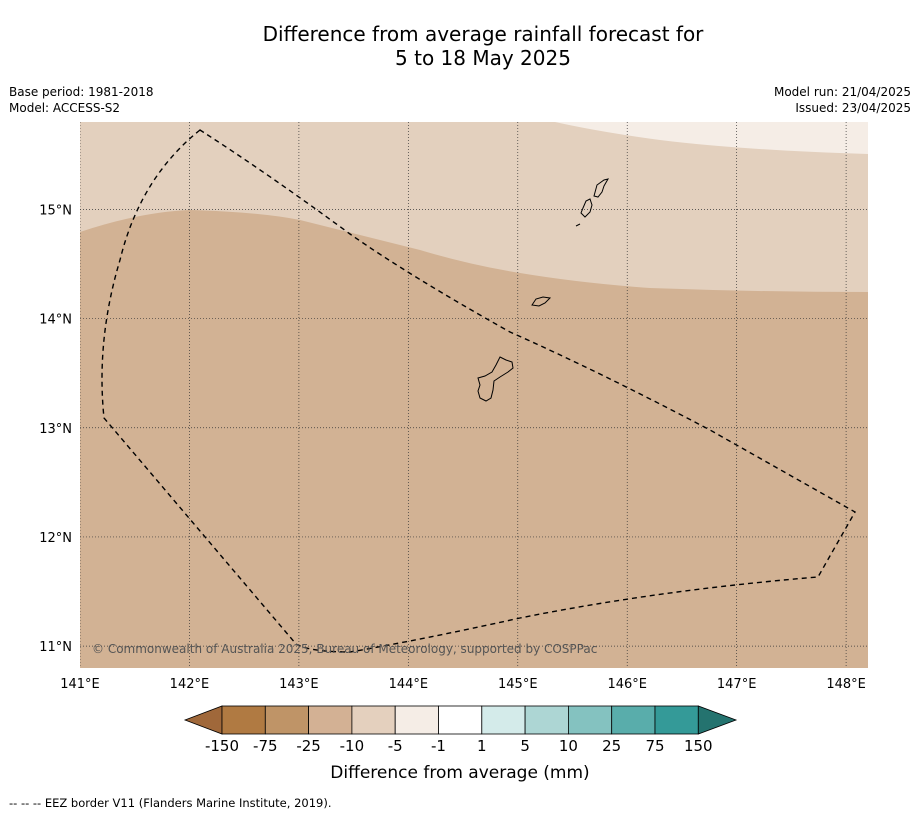 The height and width of the screenshot is (816, 919). I want to click on lon-tick-label: 146°E, so click(627, 684).